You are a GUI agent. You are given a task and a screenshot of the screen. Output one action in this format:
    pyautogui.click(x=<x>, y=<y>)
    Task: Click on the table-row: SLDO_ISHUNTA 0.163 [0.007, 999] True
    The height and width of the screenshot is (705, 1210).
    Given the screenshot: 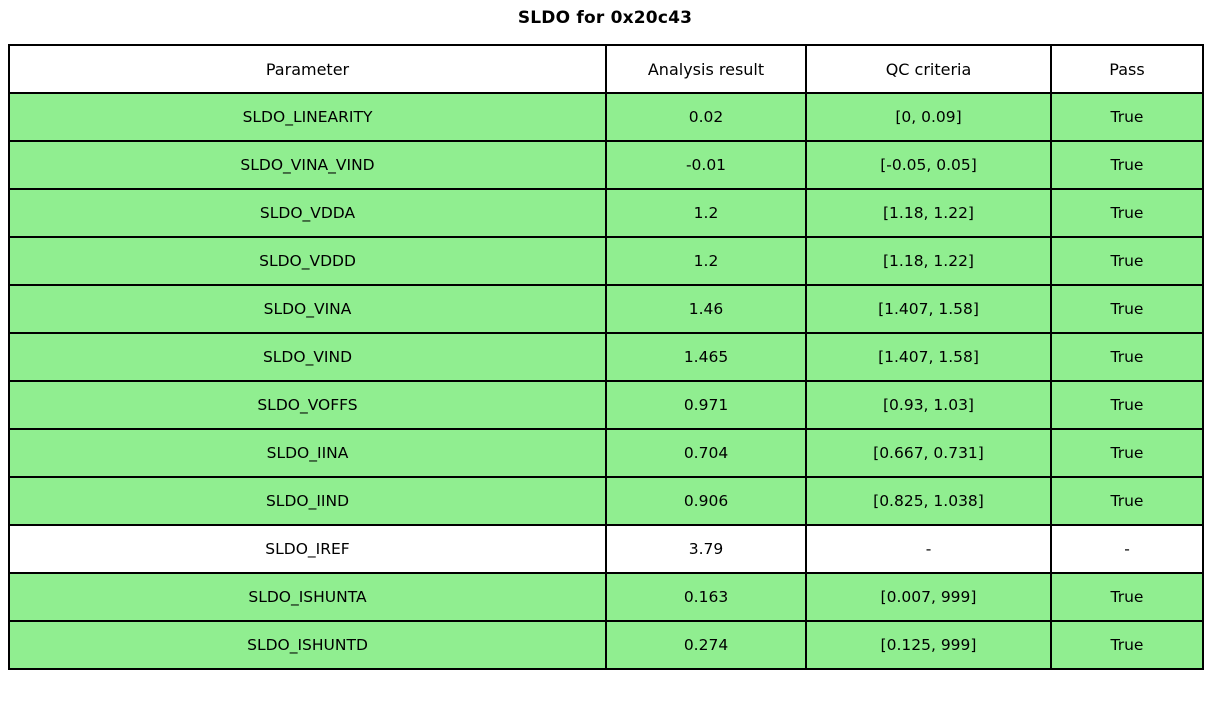 What is the action you would take?
    pyautogui.click(x=606, y=597)
    